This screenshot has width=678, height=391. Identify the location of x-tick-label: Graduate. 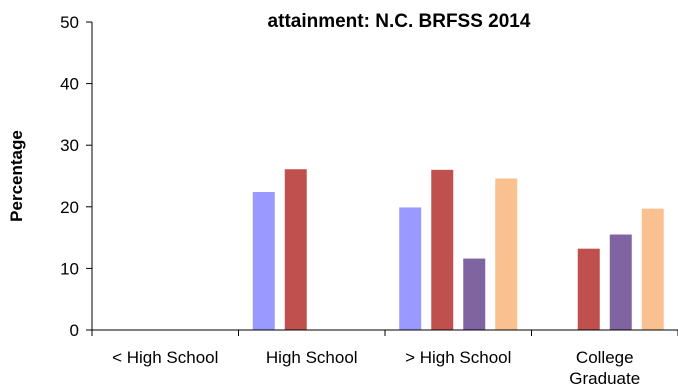
(604, 378).